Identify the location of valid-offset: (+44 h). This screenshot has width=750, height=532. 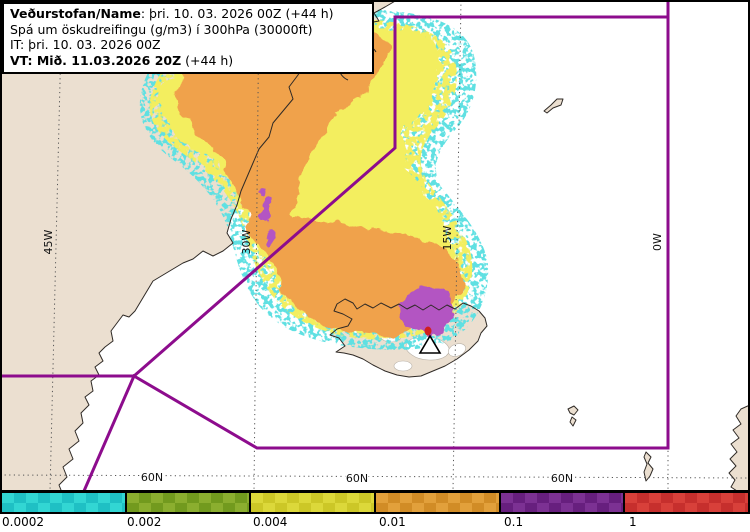
(207, 60).